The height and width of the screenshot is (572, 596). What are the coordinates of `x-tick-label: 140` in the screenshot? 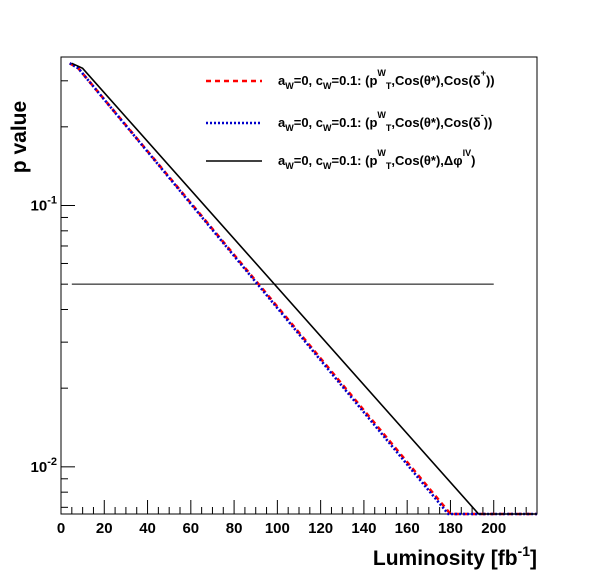 It's located at (363, 528).